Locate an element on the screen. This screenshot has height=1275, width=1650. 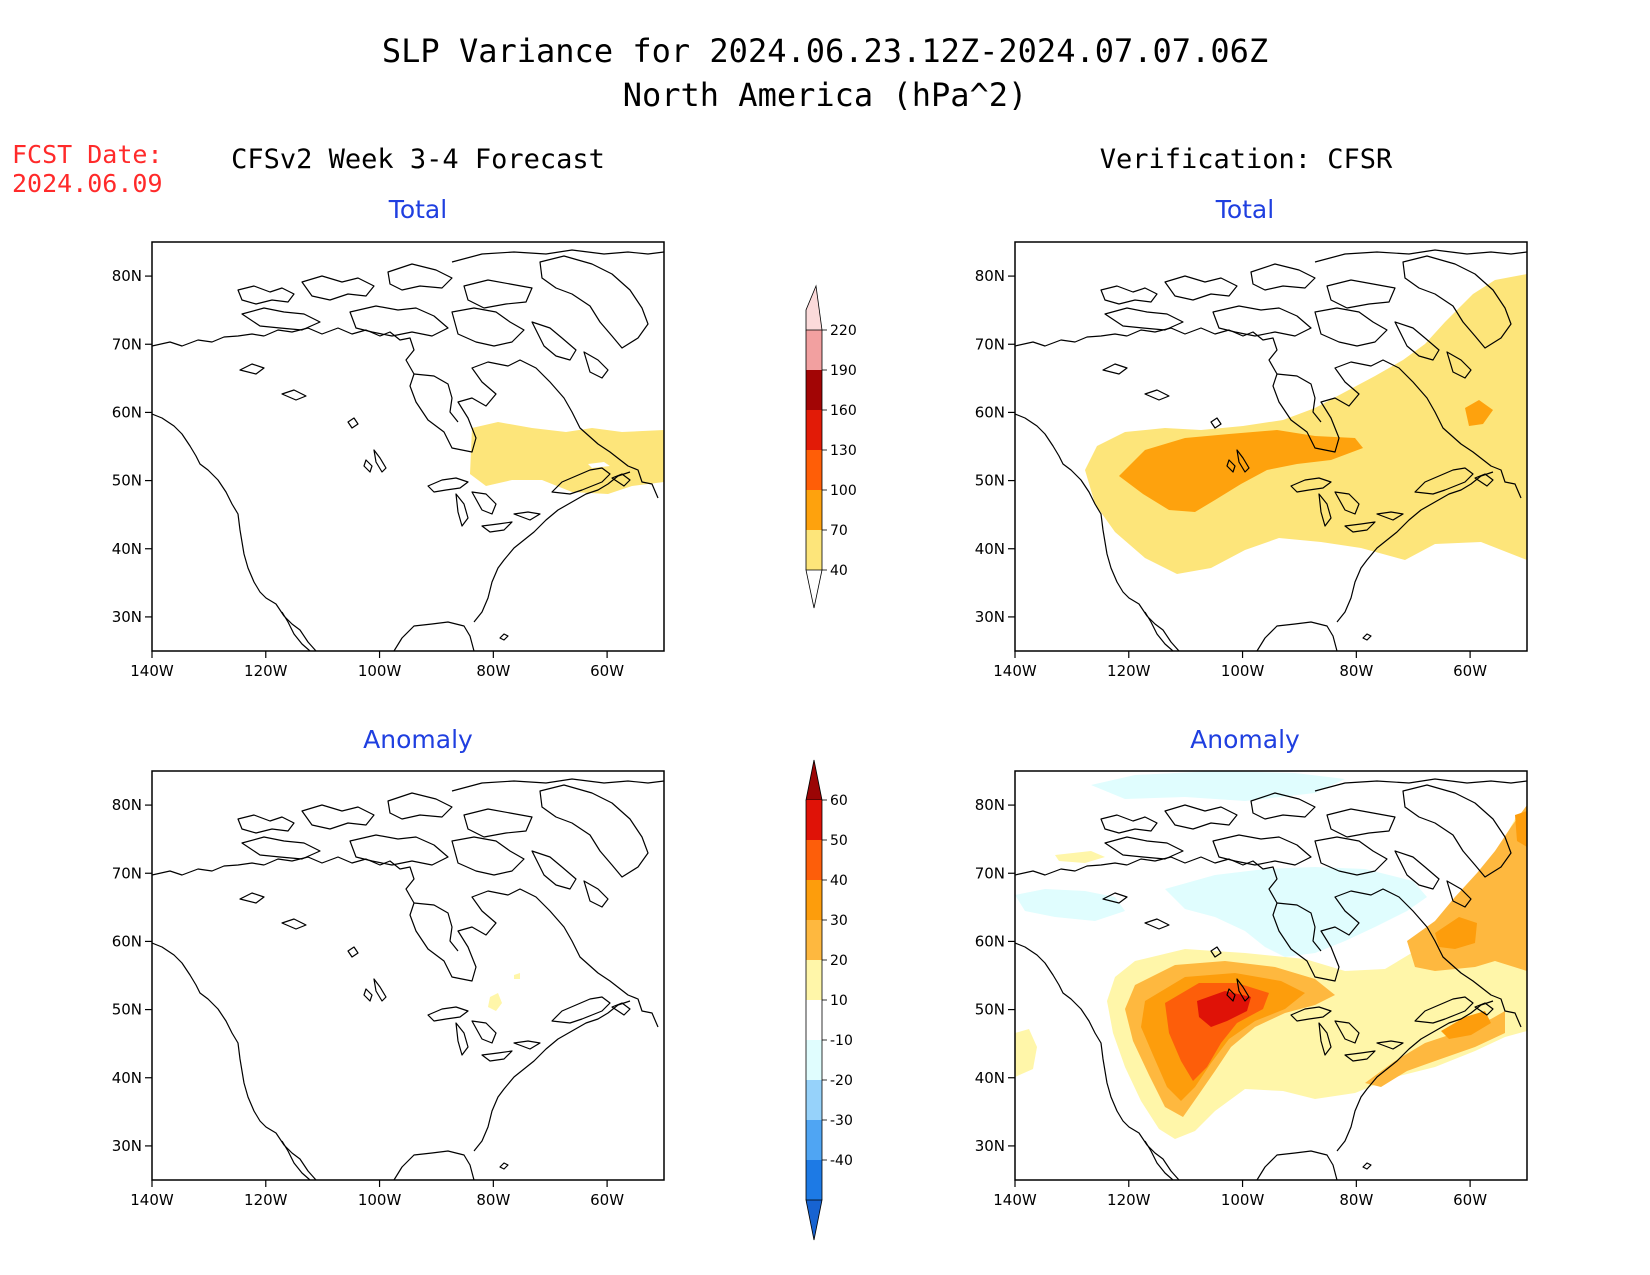
panel-title-fcst-total: Total is located at coordinates (417, 209).